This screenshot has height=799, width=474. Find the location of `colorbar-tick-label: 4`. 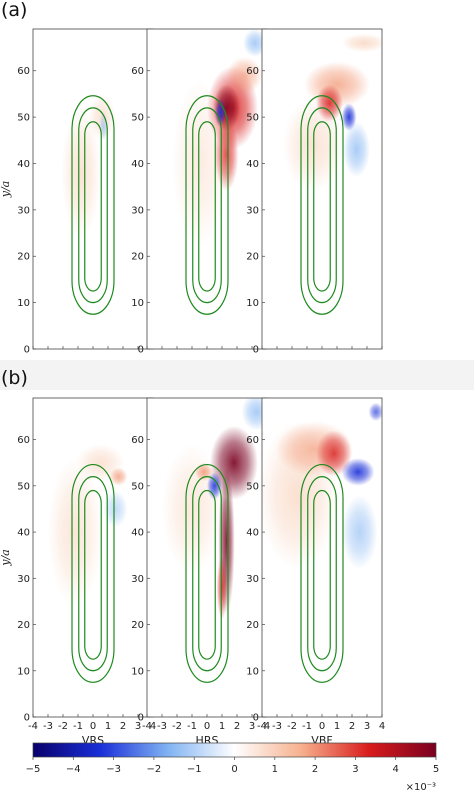

colorbar-tick-label: 4 is located at coordinates (396, 769).